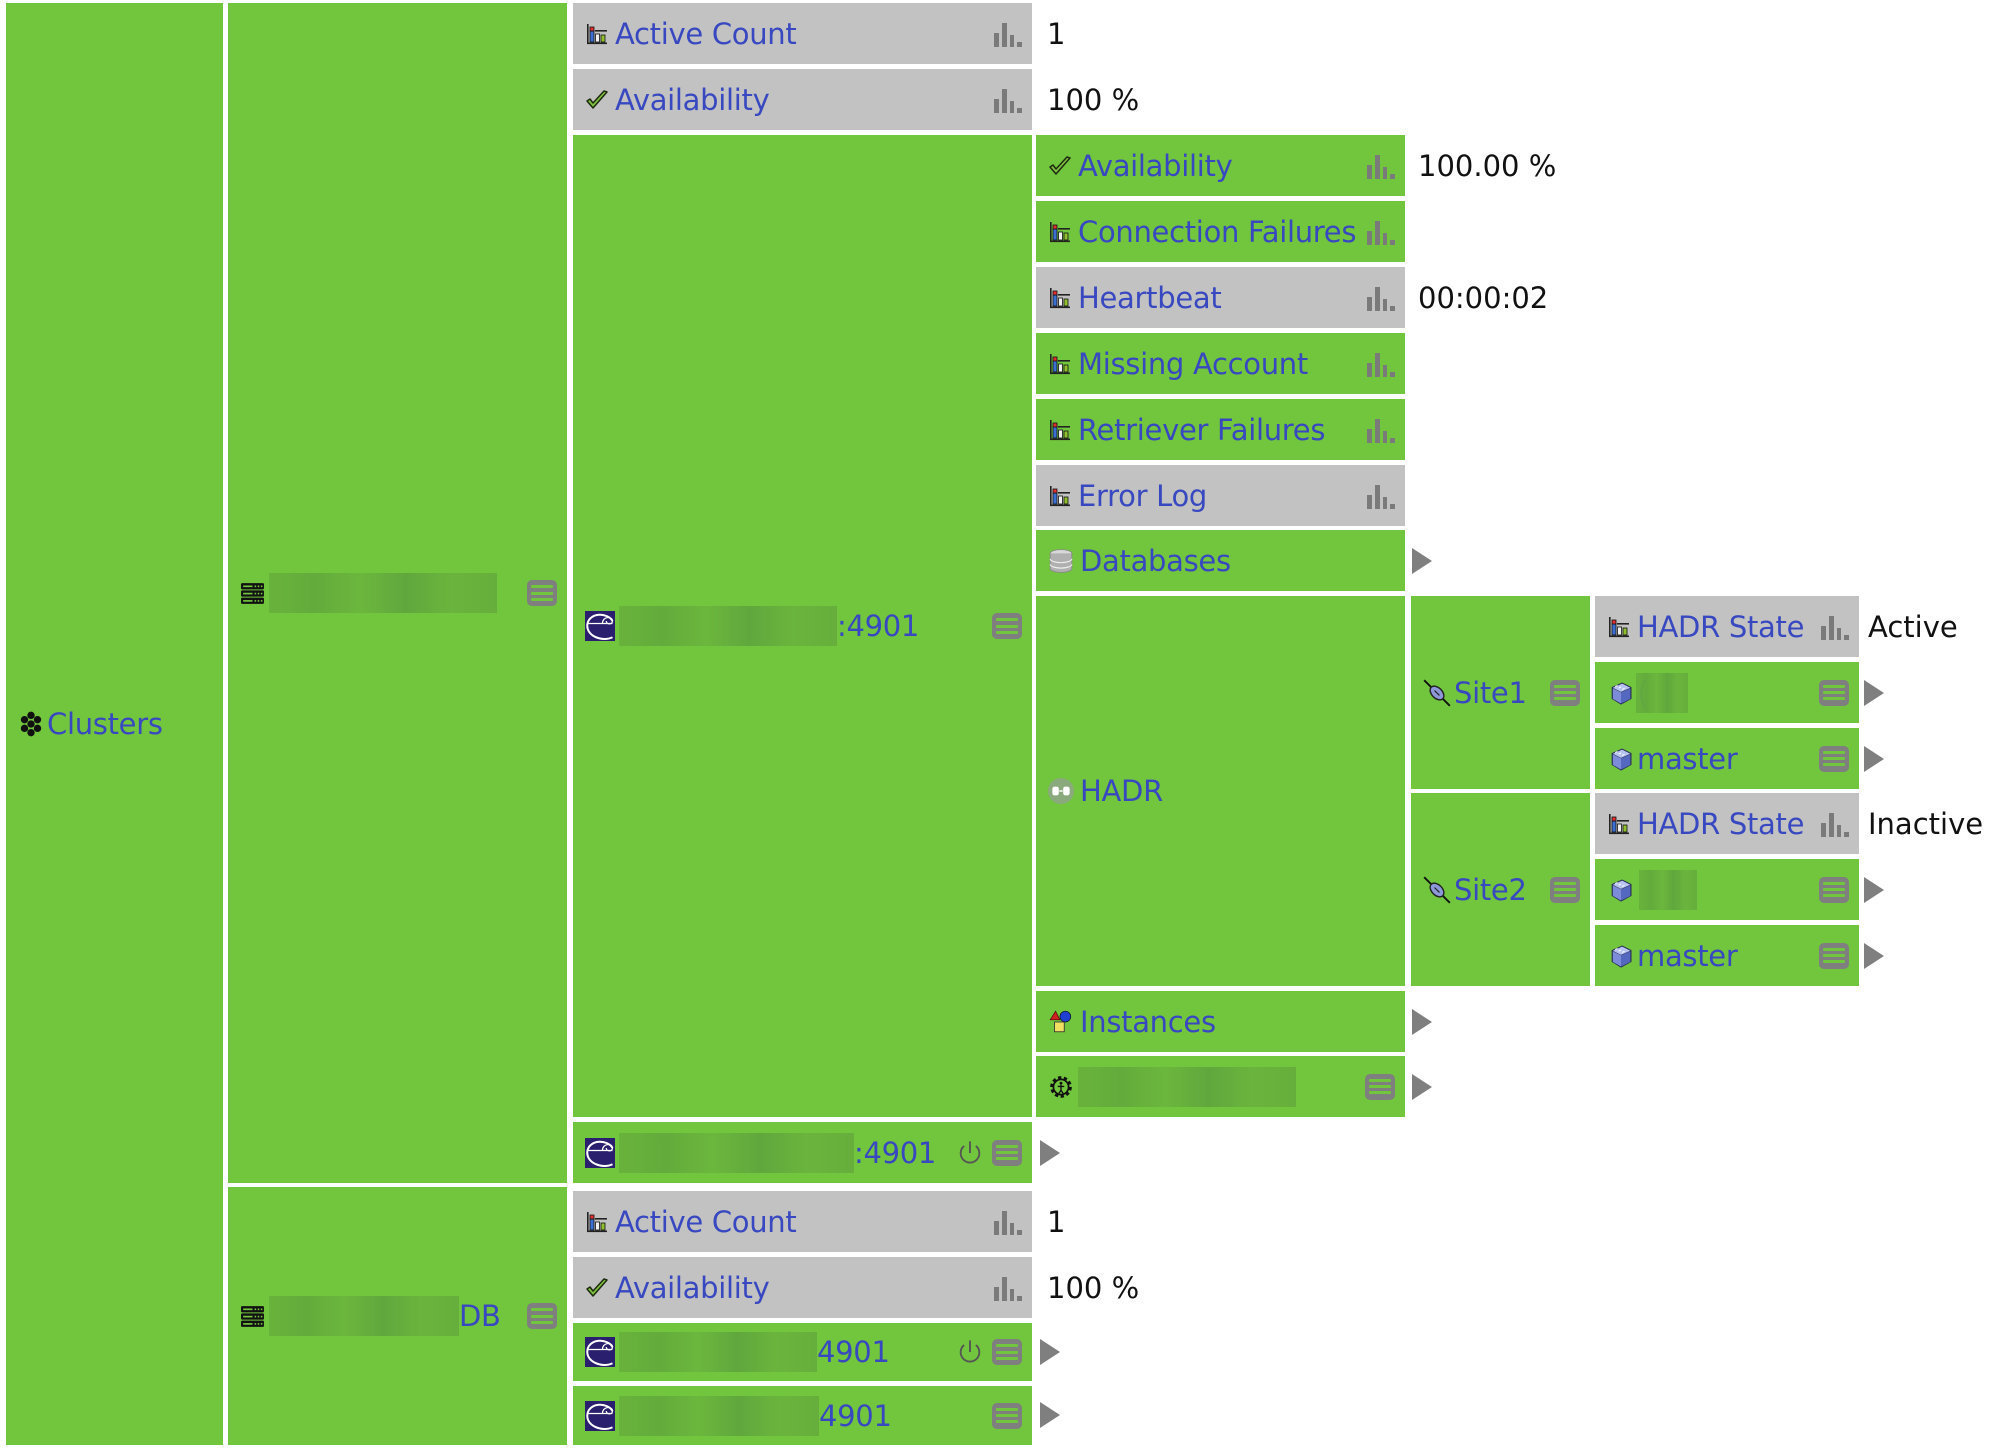 The height and width of the screenshot is (1451, 2008). I want to click on agent-gear-icon, so click(1061, 1087).